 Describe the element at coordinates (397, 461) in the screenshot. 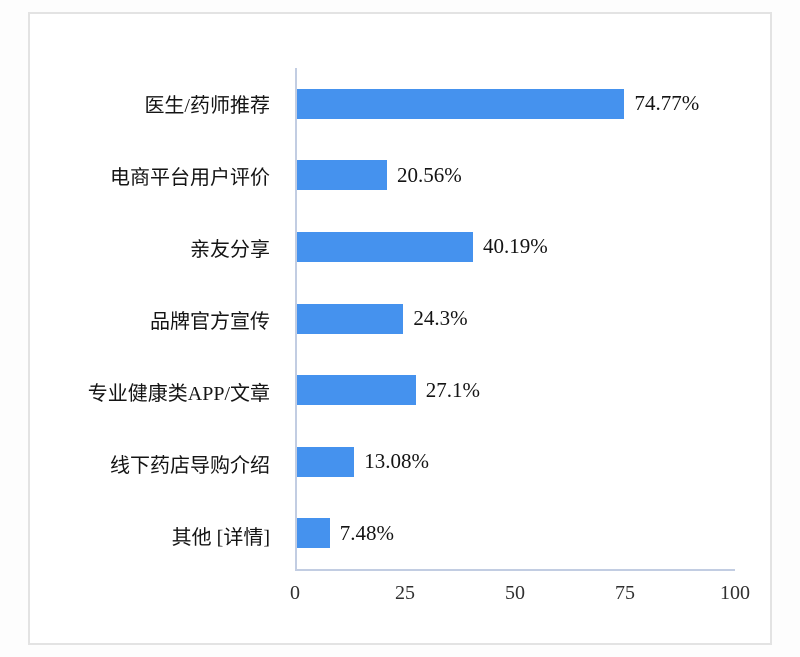

I see `value-label: 13.08%` at that location.